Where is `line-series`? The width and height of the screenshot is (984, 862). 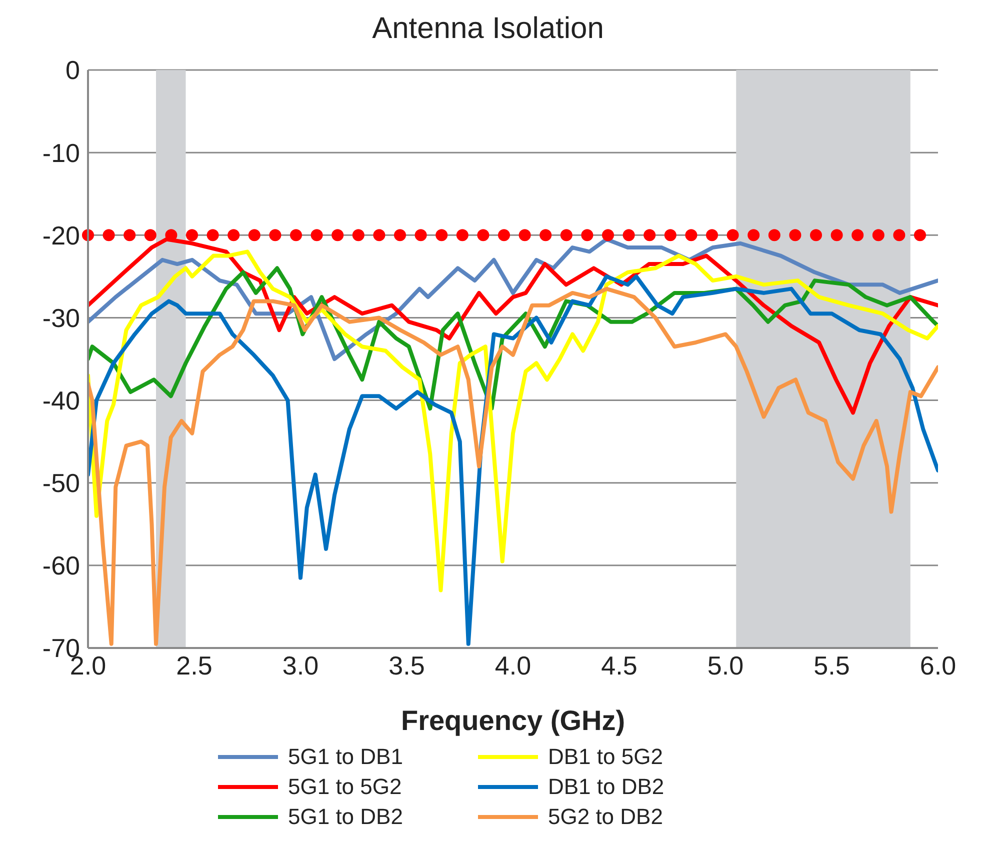 line-series is located at coordinates (513, 299).